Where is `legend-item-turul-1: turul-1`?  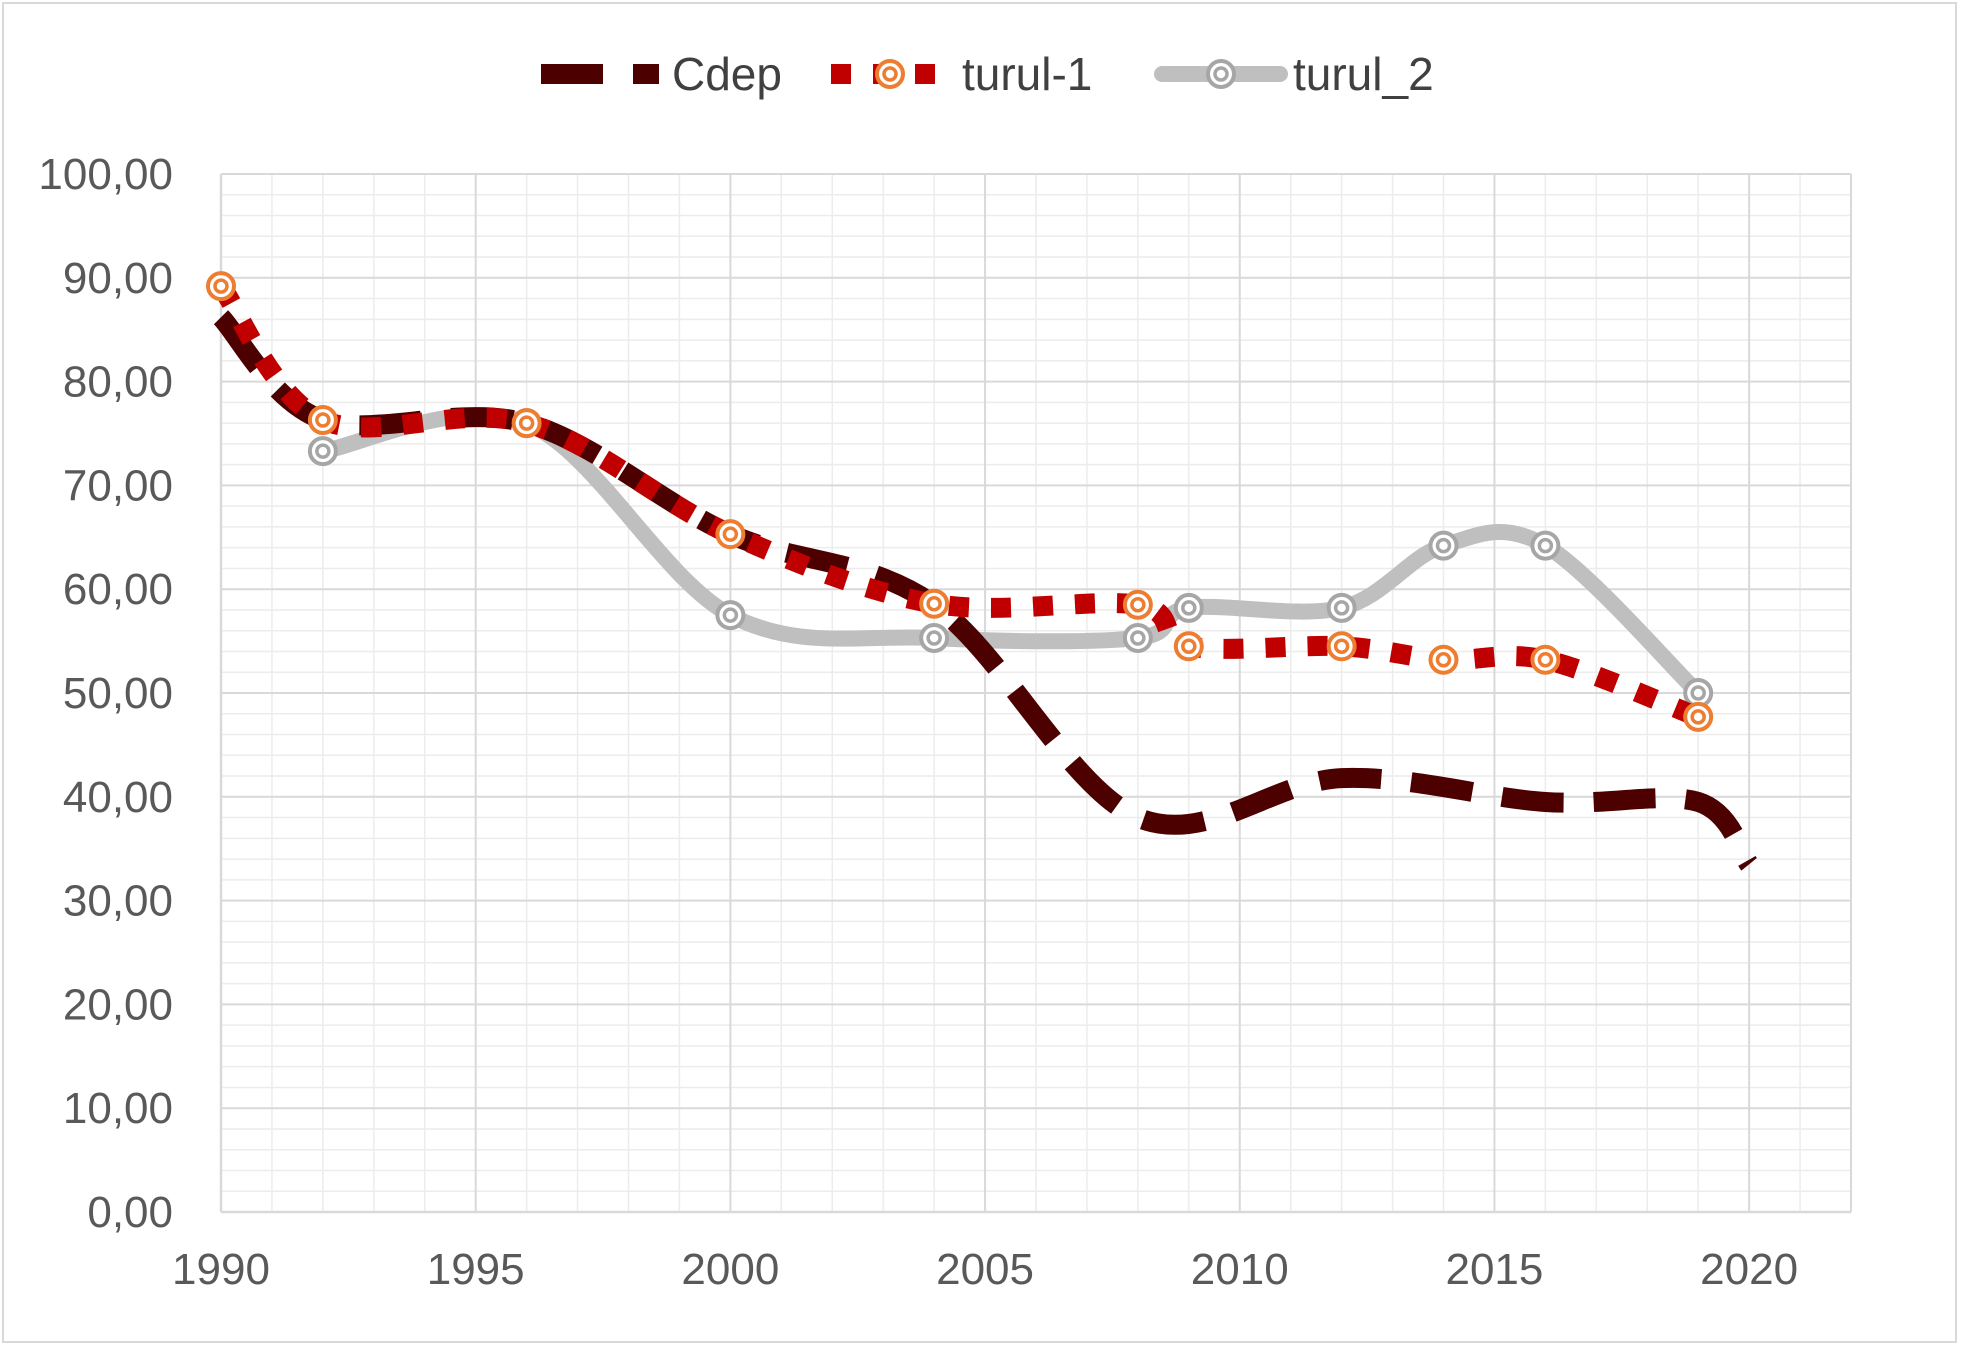 legend-item-turul-1: turul-1 is located at coordinates (961, 74).